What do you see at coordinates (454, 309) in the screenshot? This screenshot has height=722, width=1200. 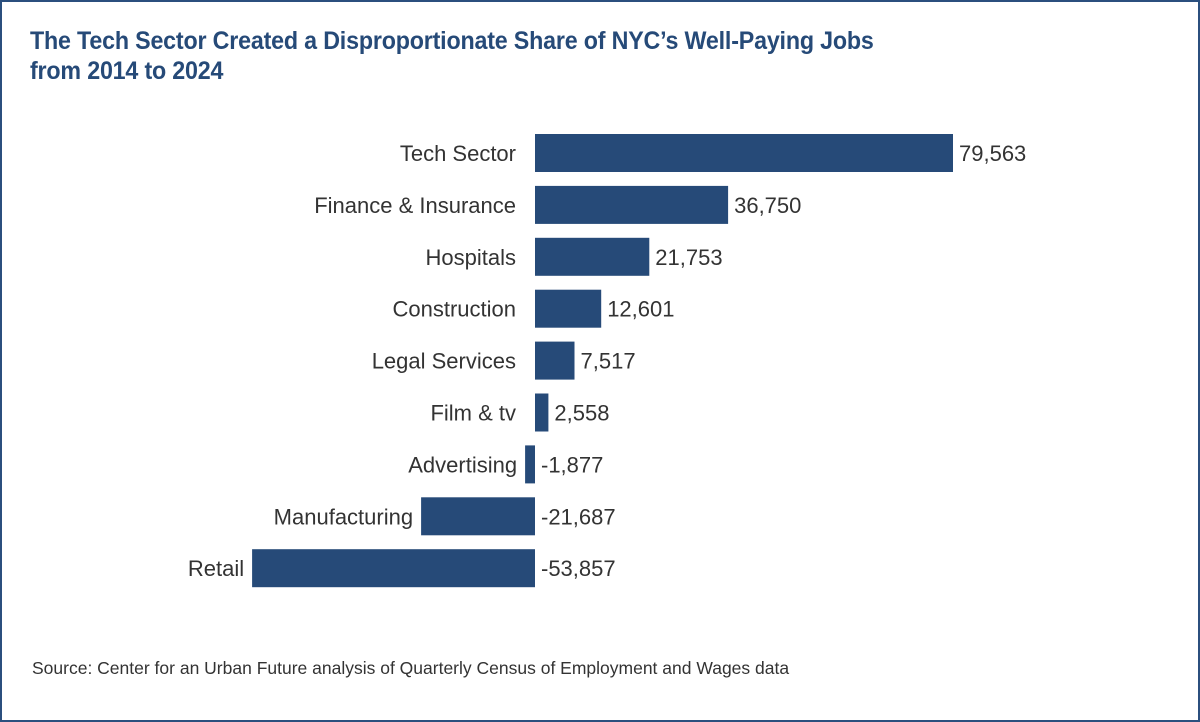 I see `category-label: Construction` at bounding box center [454, 309].